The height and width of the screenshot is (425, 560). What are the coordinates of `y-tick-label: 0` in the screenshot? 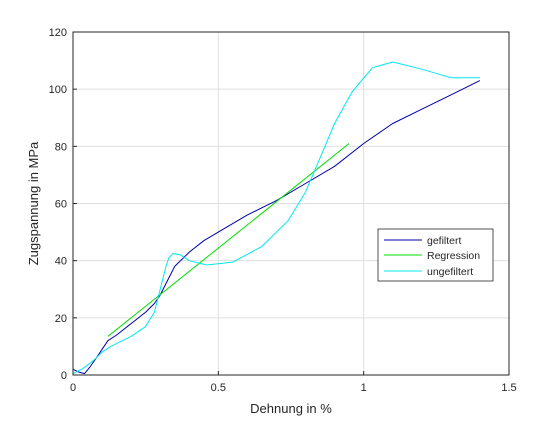 It's located at (64, 376).